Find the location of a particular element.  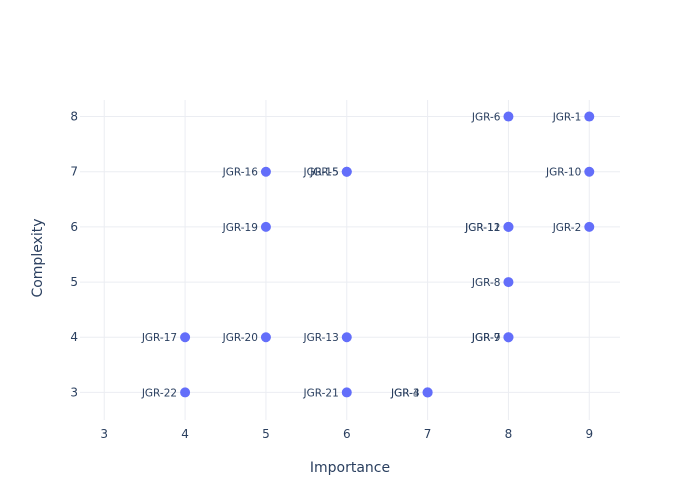

y-tick-label: 7 is located at coordinates (74, 172).